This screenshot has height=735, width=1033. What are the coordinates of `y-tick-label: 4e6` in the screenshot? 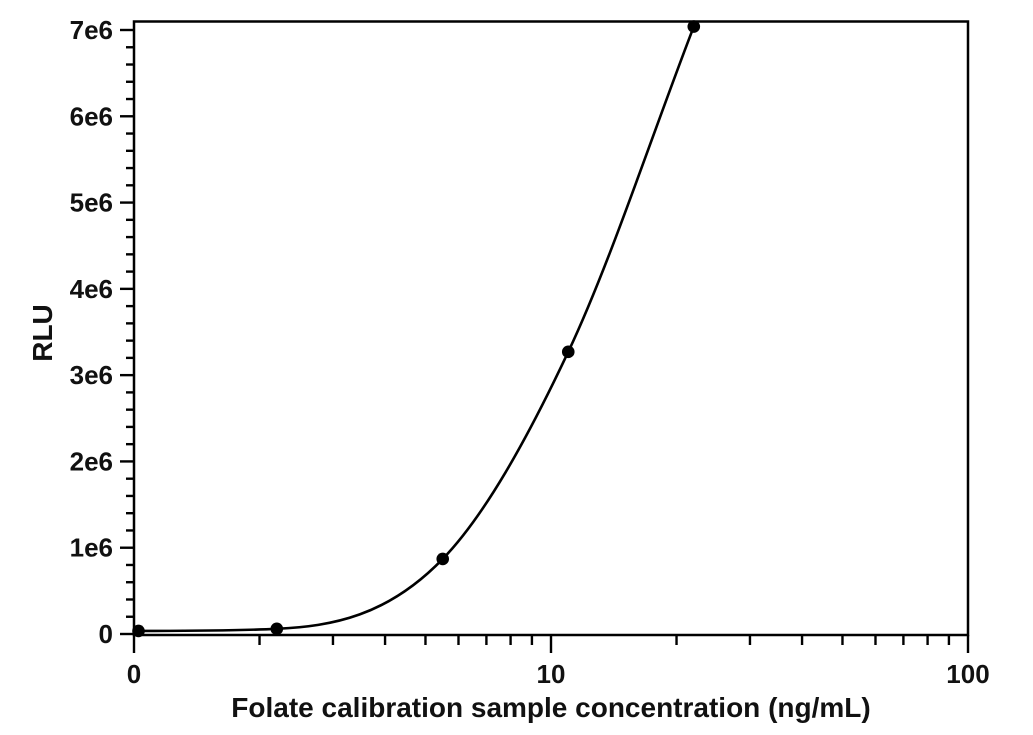 It's located at (91, 289).